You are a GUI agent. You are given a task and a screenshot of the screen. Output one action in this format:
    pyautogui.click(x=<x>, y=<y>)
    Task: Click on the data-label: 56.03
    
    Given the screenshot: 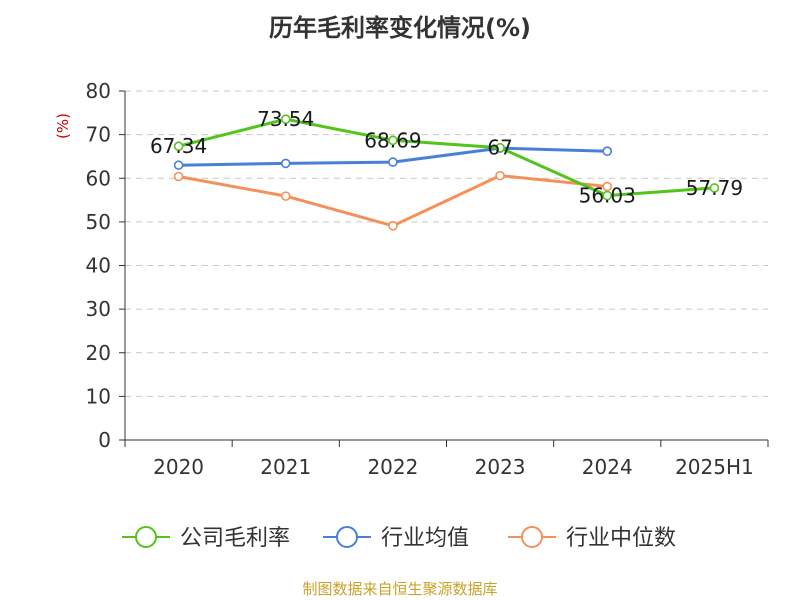 What is the action you would take?
    pyautogui.click(x=607, y=196)
    